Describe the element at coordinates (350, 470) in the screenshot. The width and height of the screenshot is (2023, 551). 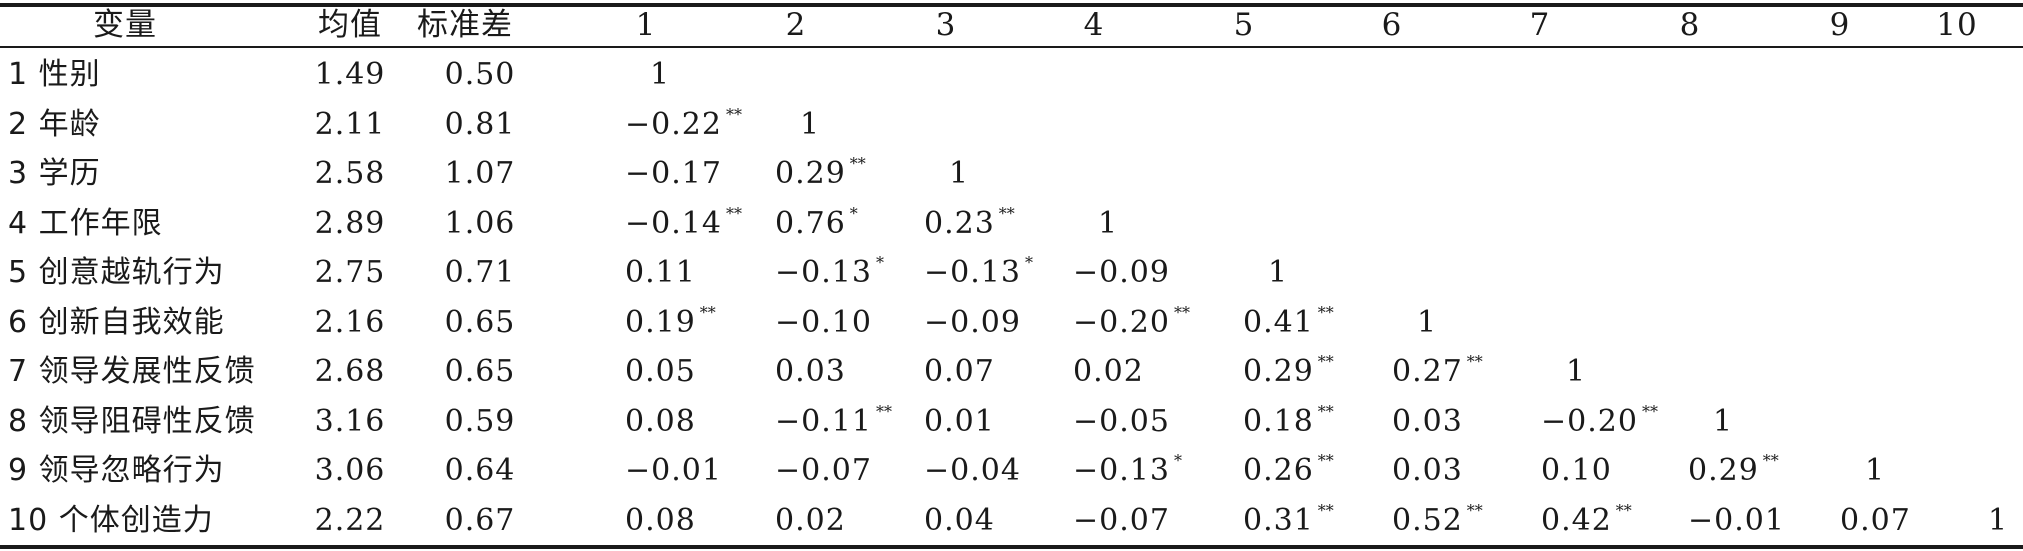
I see `mean-value: 3.06` at that location.